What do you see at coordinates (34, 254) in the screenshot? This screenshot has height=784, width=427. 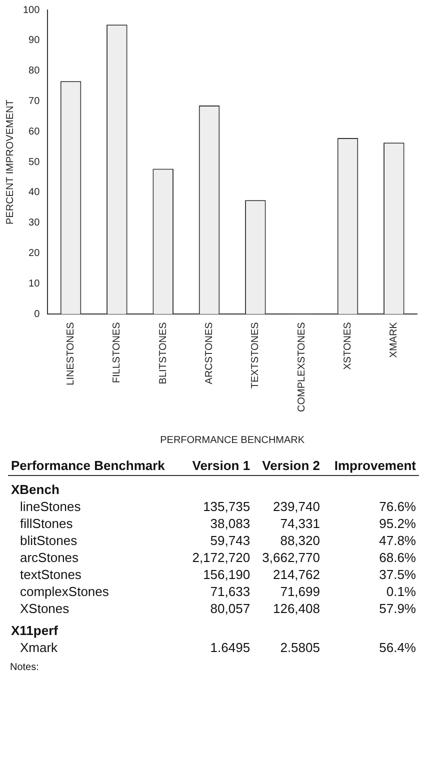 I see `y-tick-label: 20` at bounding box center [34, 254].